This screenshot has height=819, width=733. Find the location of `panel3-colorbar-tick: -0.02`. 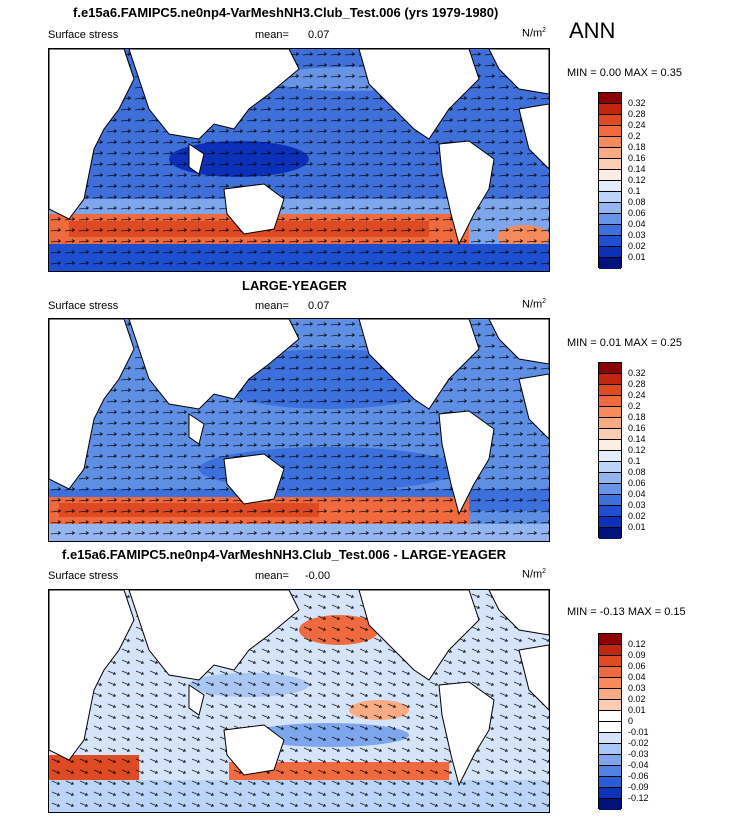

panel3-colorbar-tick: -0.02 is located at coordinates (638, 743).